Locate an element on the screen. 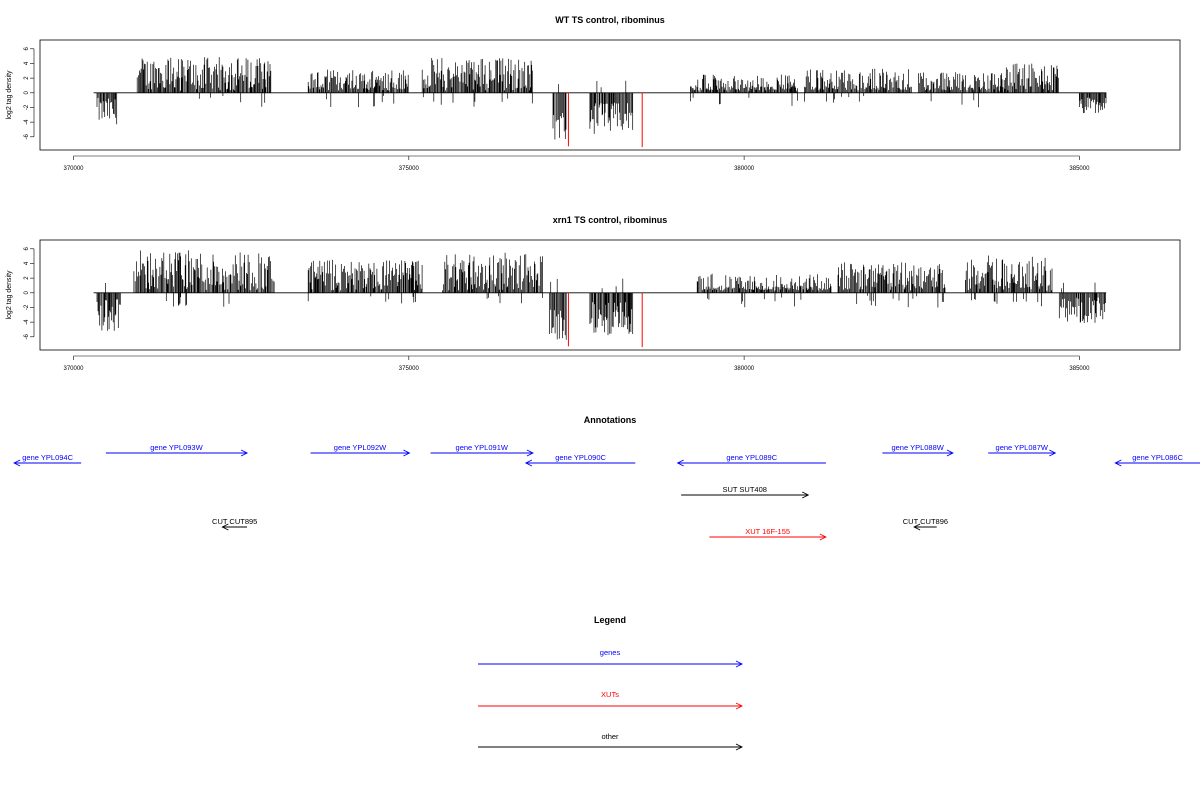 The width and height of the screenshot is (1200, 800). feature-gene-ypl093w: gene YPL093W is located at coordinates (177, 450).